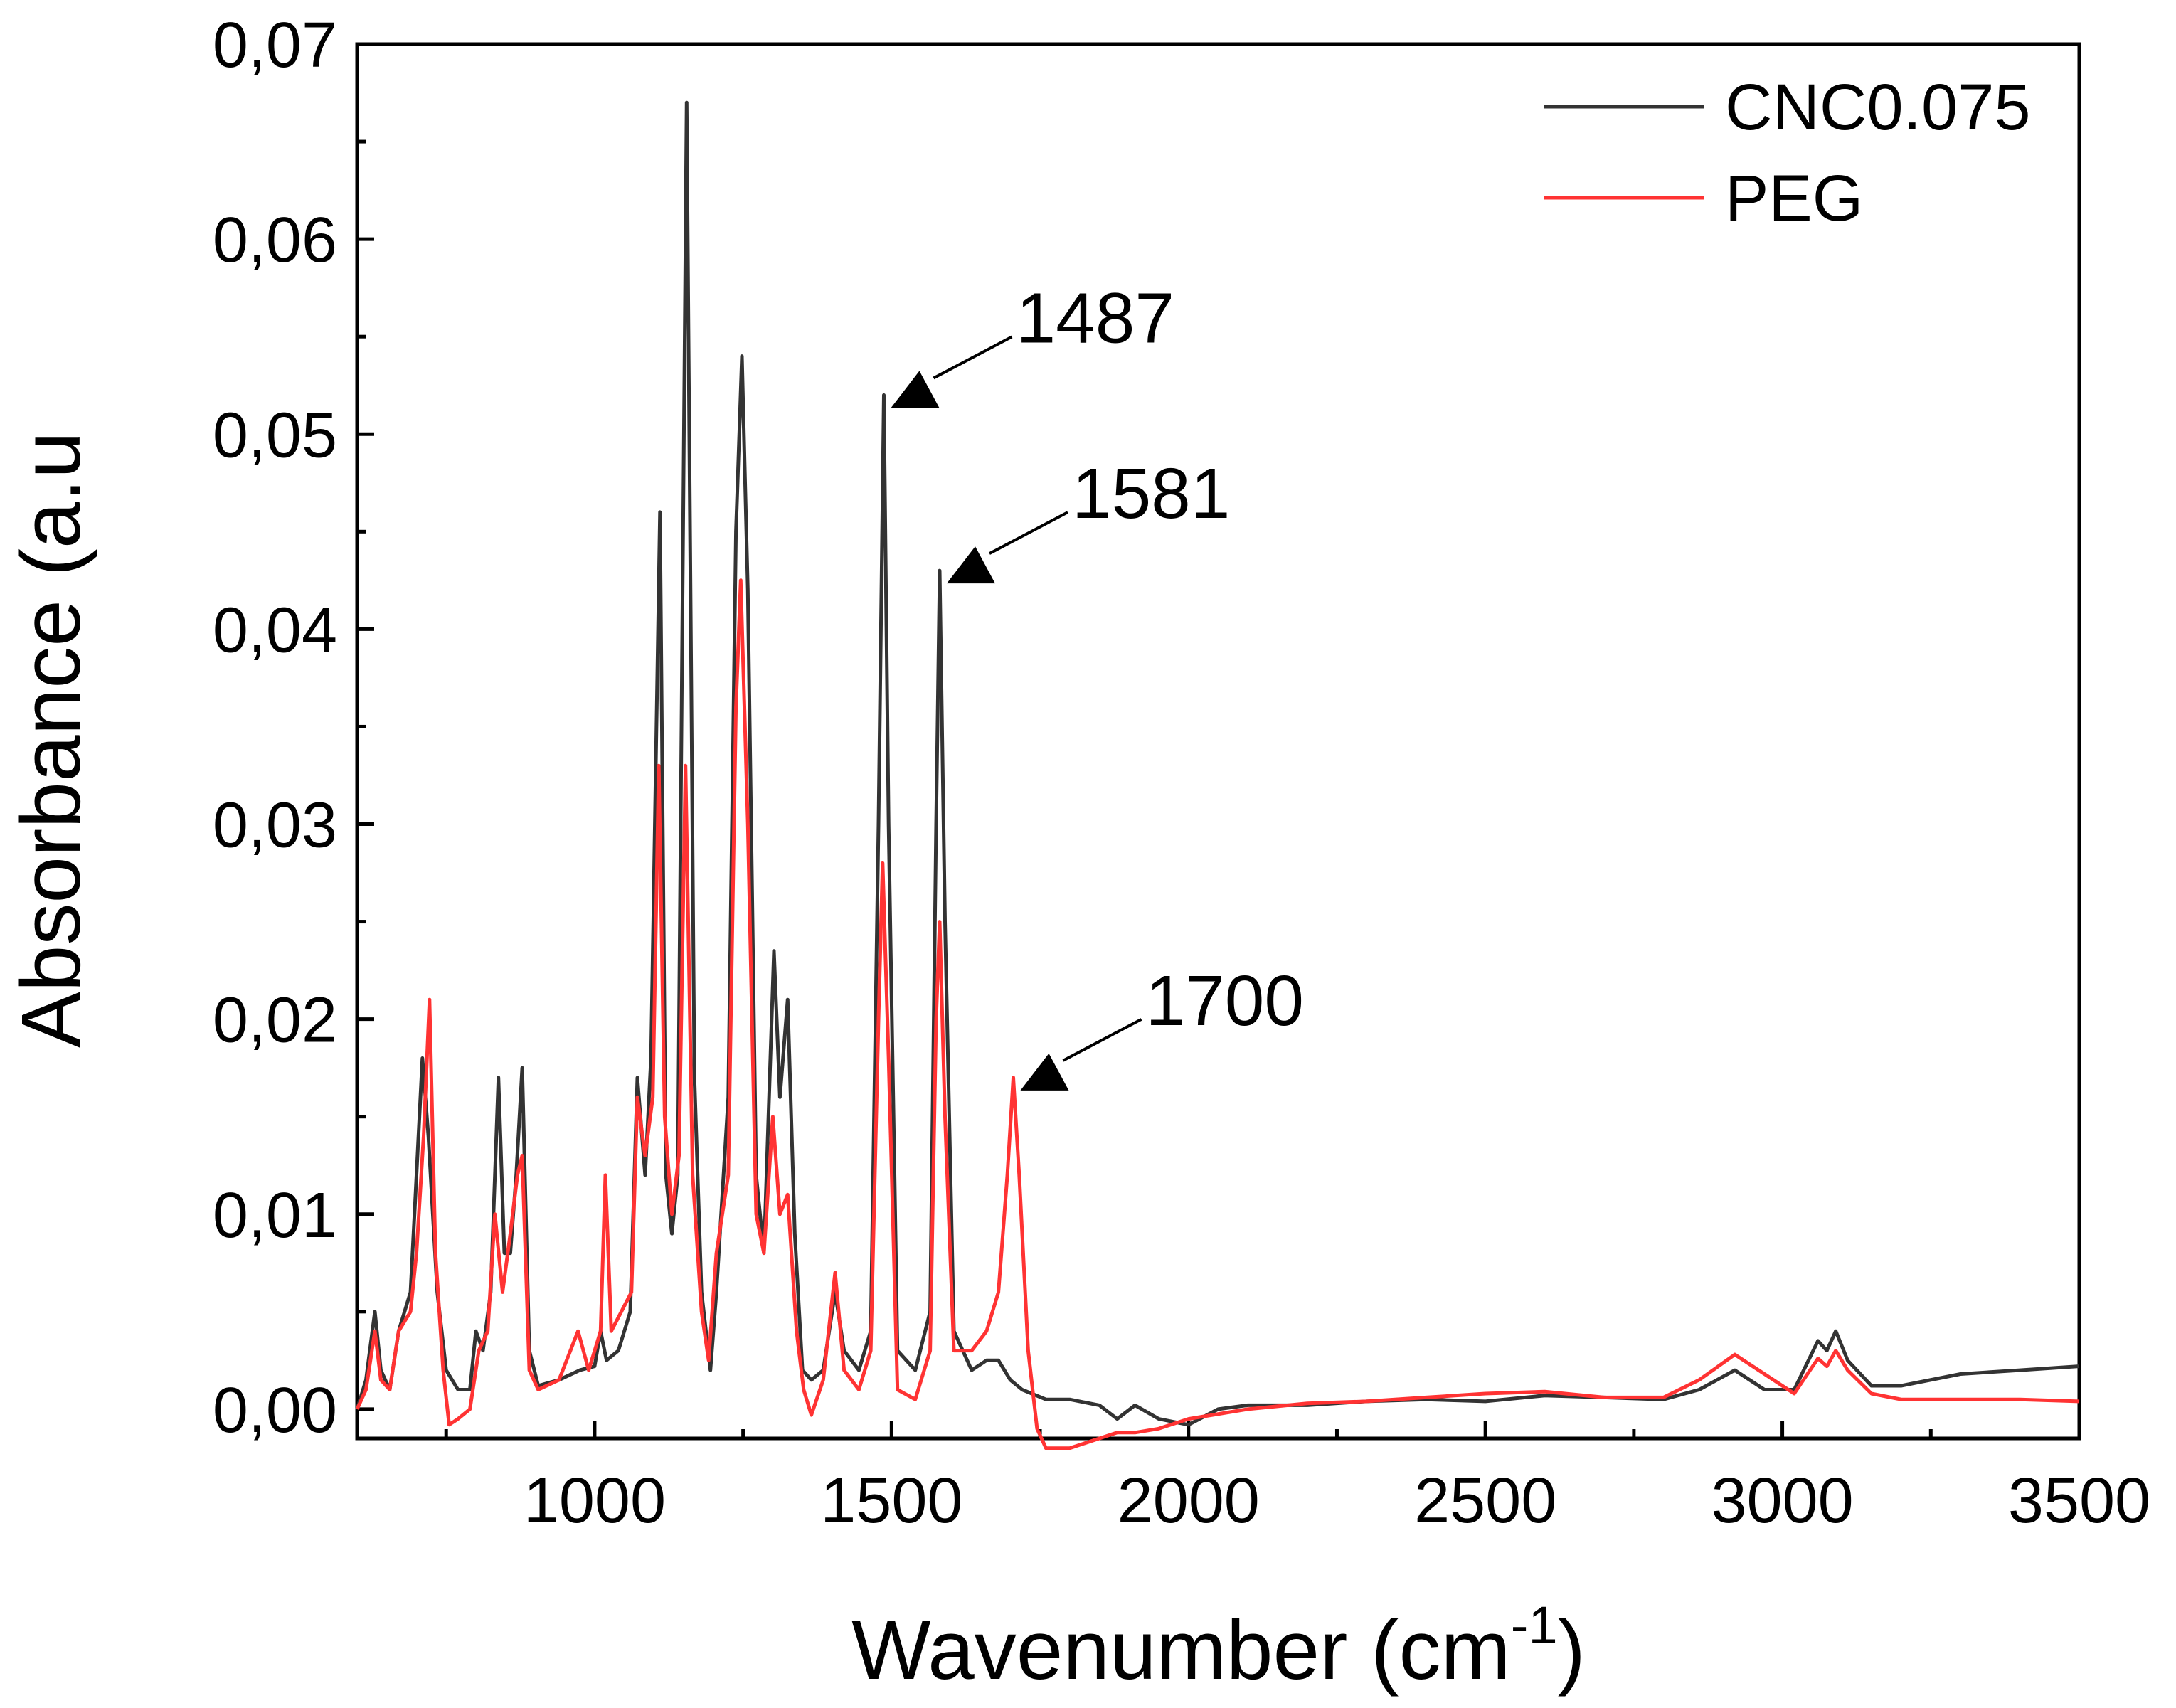  I want to click on x-axis-title: Wavenumber (cm-1), so click(1218, 1647).